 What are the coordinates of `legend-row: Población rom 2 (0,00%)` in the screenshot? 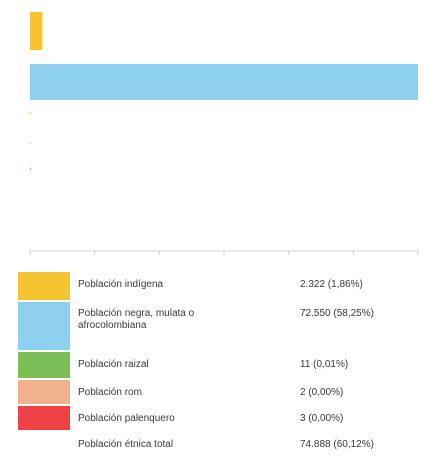 It's located at (220, 392).